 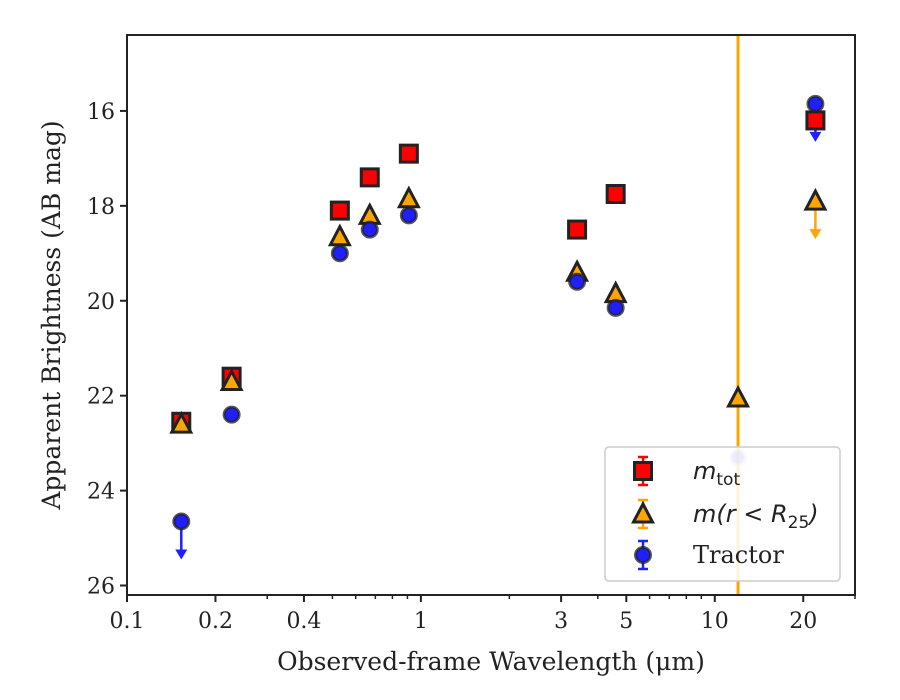 I want to click on mr25-upper-limit-8-arrowhead, so click(x=815, y=234).